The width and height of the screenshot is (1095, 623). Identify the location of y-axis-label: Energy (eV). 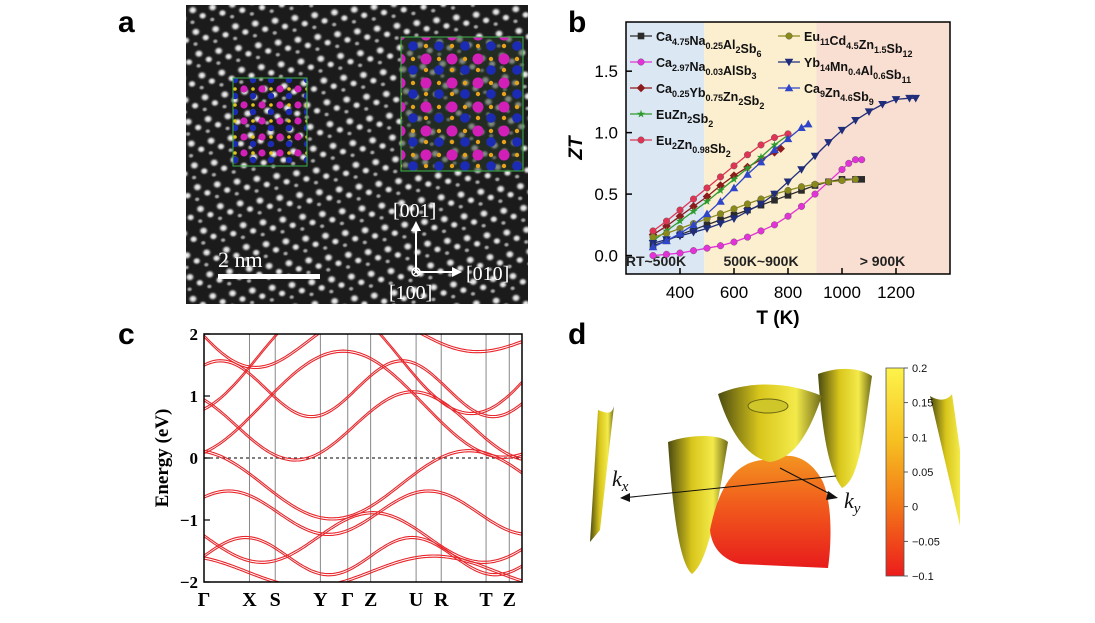
(162, 458).